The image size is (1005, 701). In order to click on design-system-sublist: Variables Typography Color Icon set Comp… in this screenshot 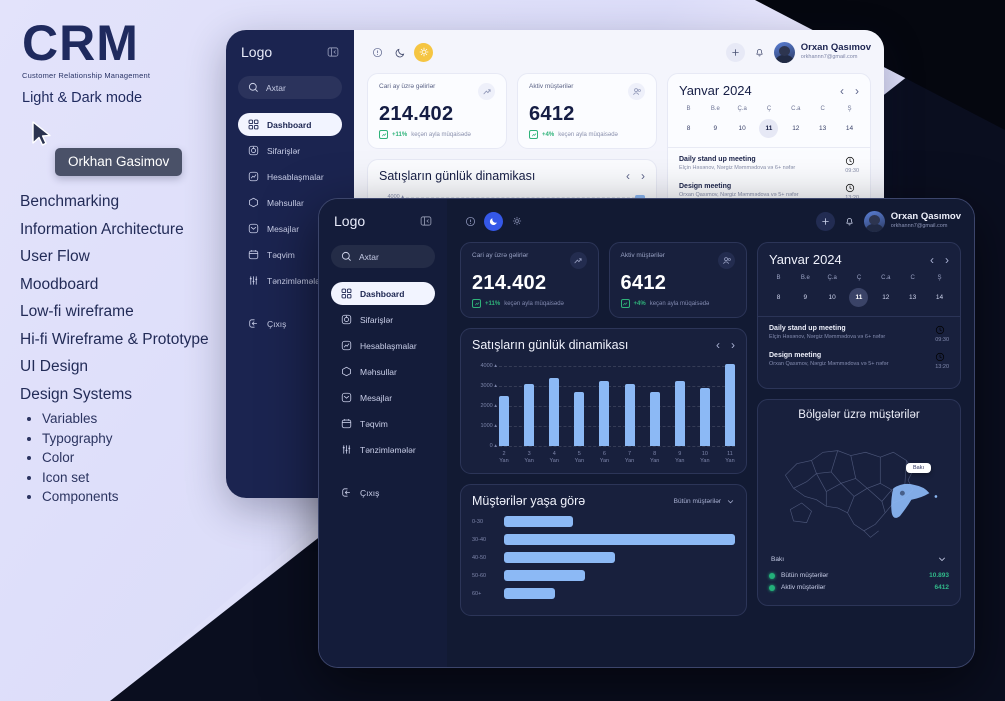, I will do `click(151, 457)`.